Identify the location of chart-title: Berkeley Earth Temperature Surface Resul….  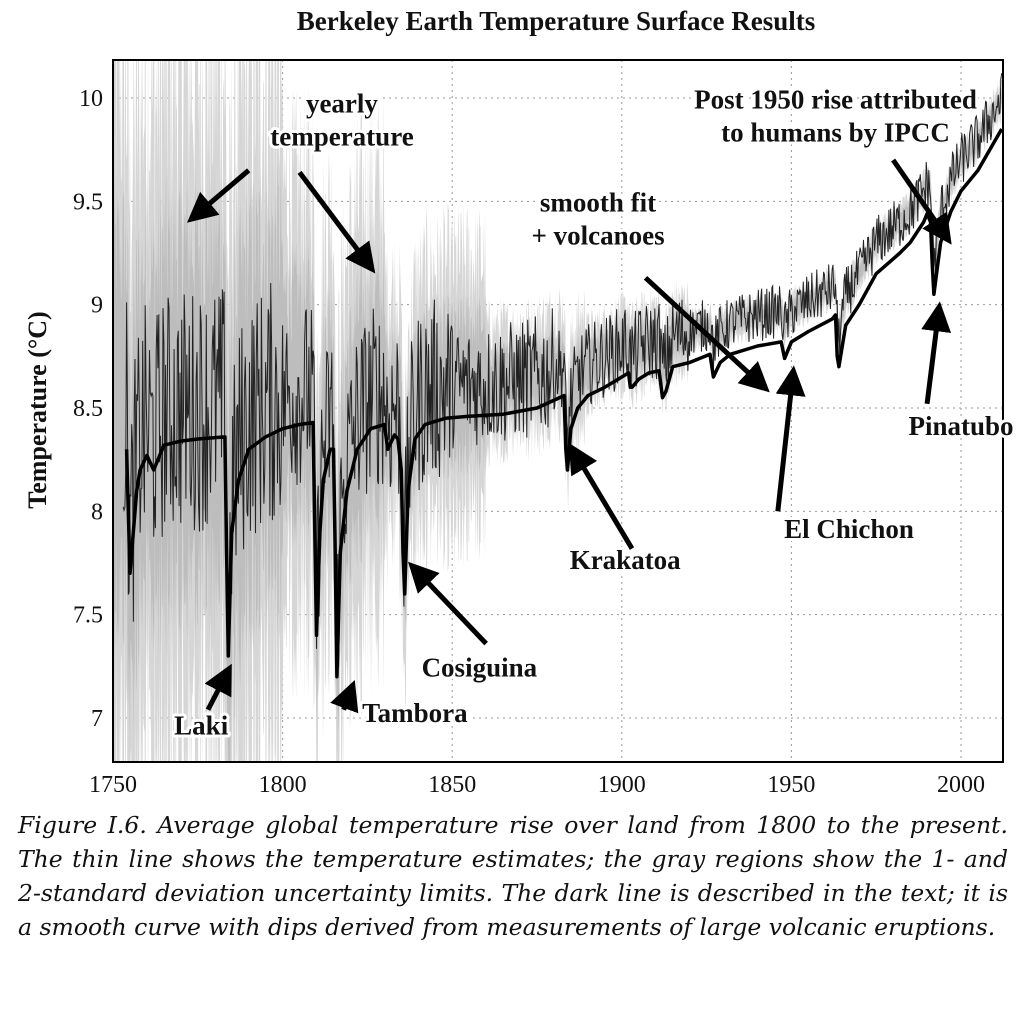
(556, 21).